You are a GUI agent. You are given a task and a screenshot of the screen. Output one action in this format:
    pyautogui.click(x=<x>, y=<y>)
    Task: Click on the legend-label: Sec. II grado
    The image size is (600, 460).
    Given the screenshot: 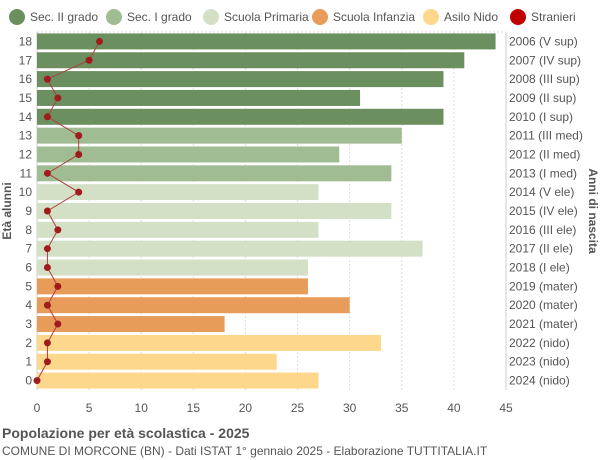 What is the action you would take?
    pyautogui.click(x=64, y=17)
    